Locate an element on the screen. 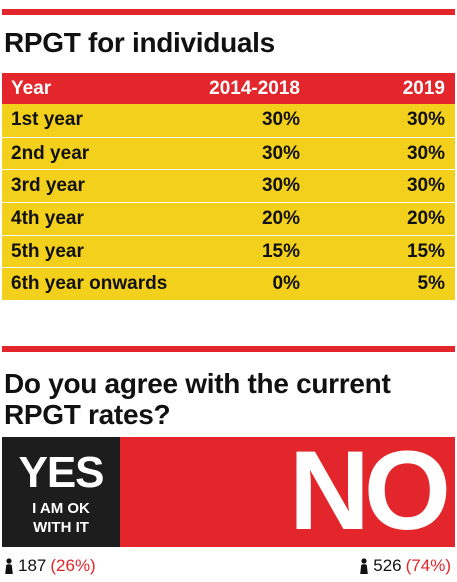 This screenshot has width=457, height=582. row-year-label: 1st year is located at coordinates (47, 120).